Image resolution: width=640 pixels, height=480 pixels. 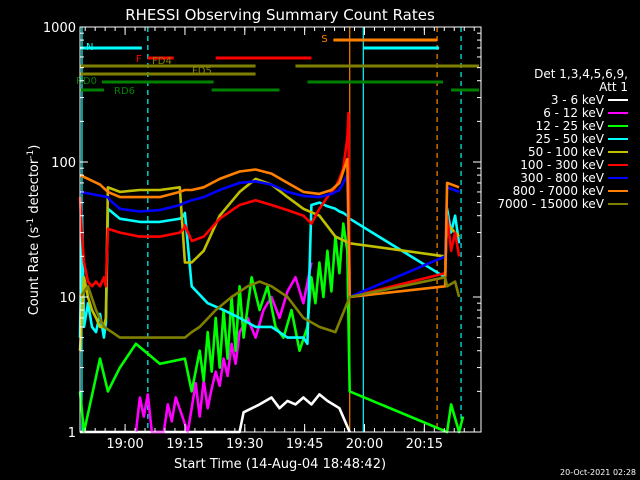 I want to click on x-tick-label: 19:30, so click(x=244, y=444).